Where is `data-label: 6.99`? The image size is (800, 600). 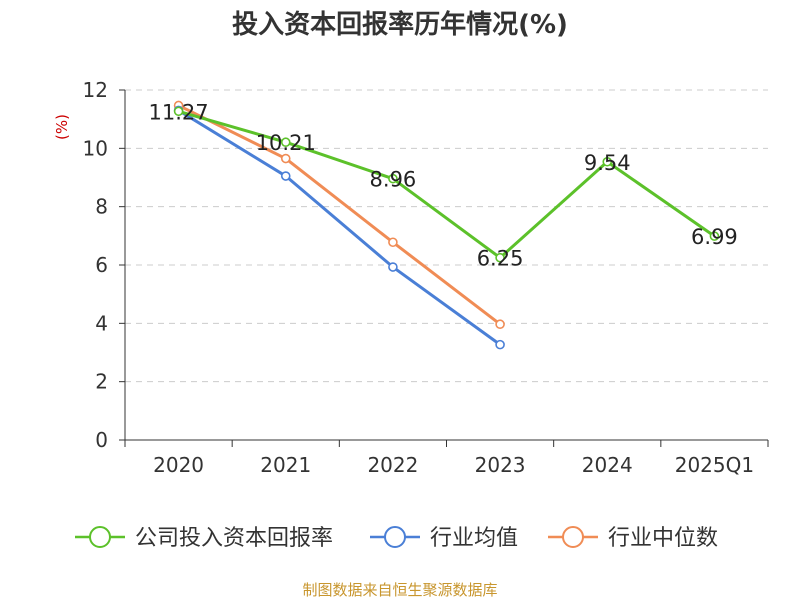 data-label: 6.99 is located at coordinates (714, 237).